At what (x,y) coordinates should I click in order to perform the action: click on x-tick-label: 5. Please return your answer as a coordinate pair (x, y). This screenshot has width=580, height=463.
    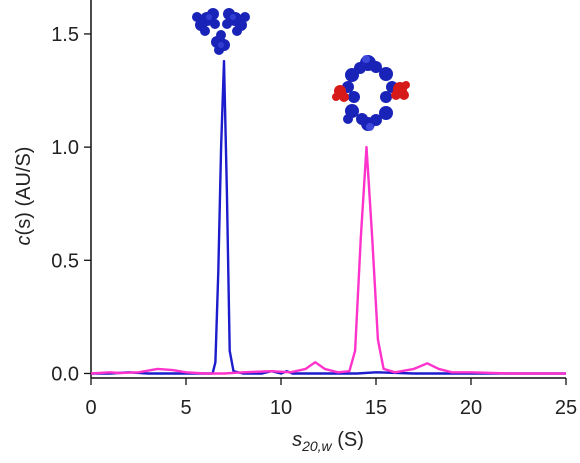
    Looking at the image, I should click on (185, 408).